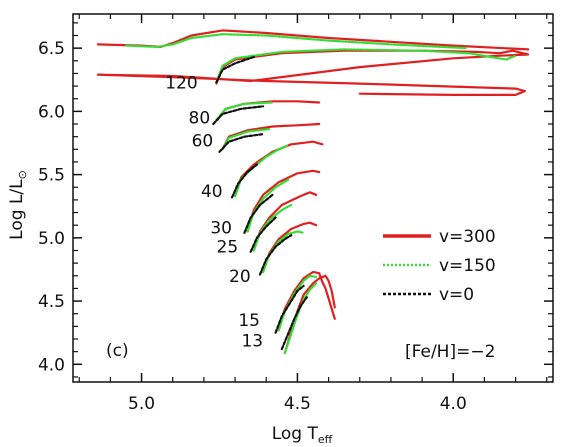  What do you see at coordinates (117, 351) in the screenshot?
I see `panel-label: (c)` at bounding box center [117, 351].